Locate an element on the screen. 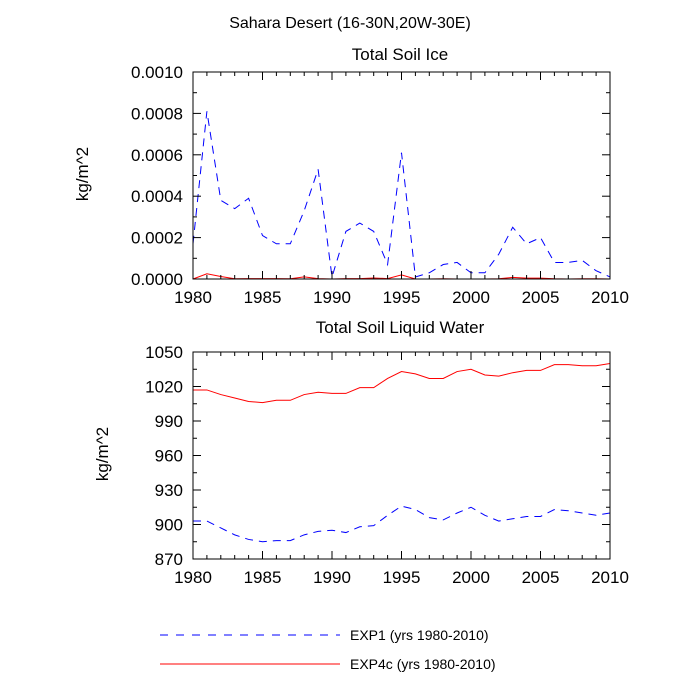 Image resolution: width=700 pixels, height=700 pixels. y-tick-label: 870 is located at coordinates (169, 559).